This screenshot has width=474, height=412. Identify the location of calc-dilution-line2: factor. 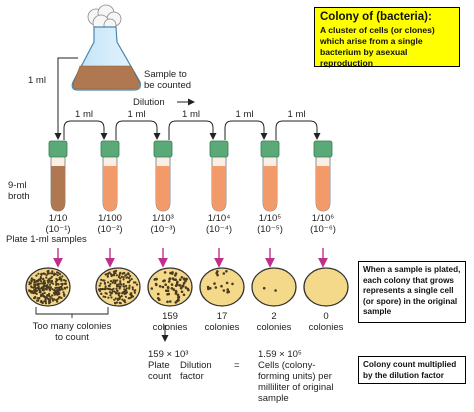
(192, 376).